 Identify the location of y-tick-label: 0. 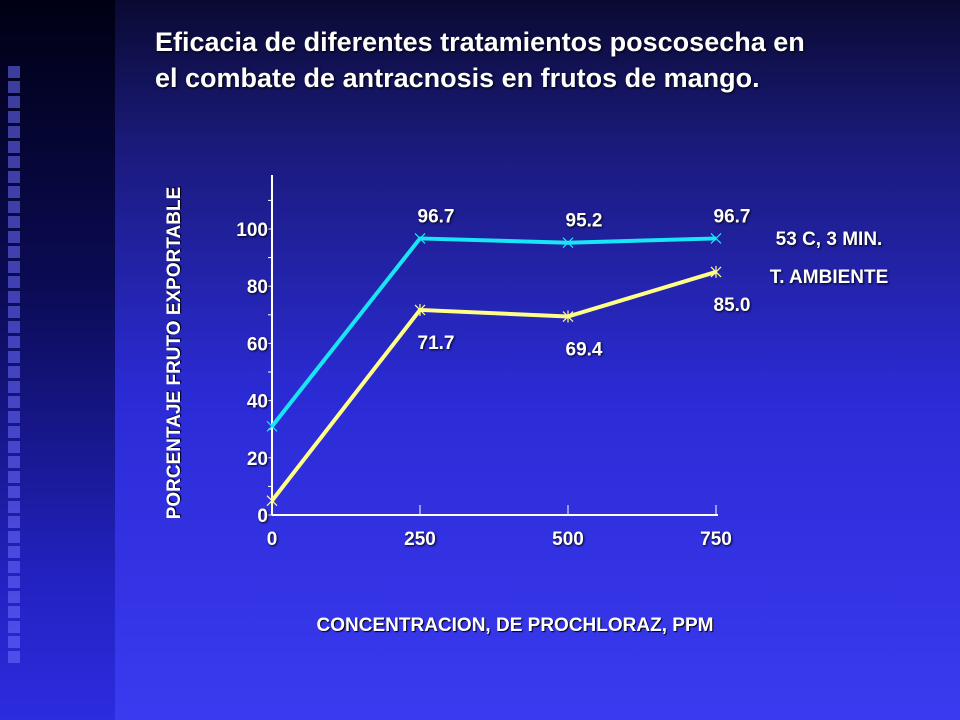
(262, 516).